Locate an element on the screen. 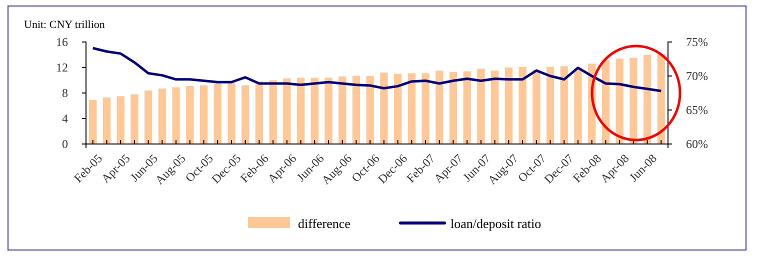  y-tick-label: 0 is located at coordinates (65, 143).